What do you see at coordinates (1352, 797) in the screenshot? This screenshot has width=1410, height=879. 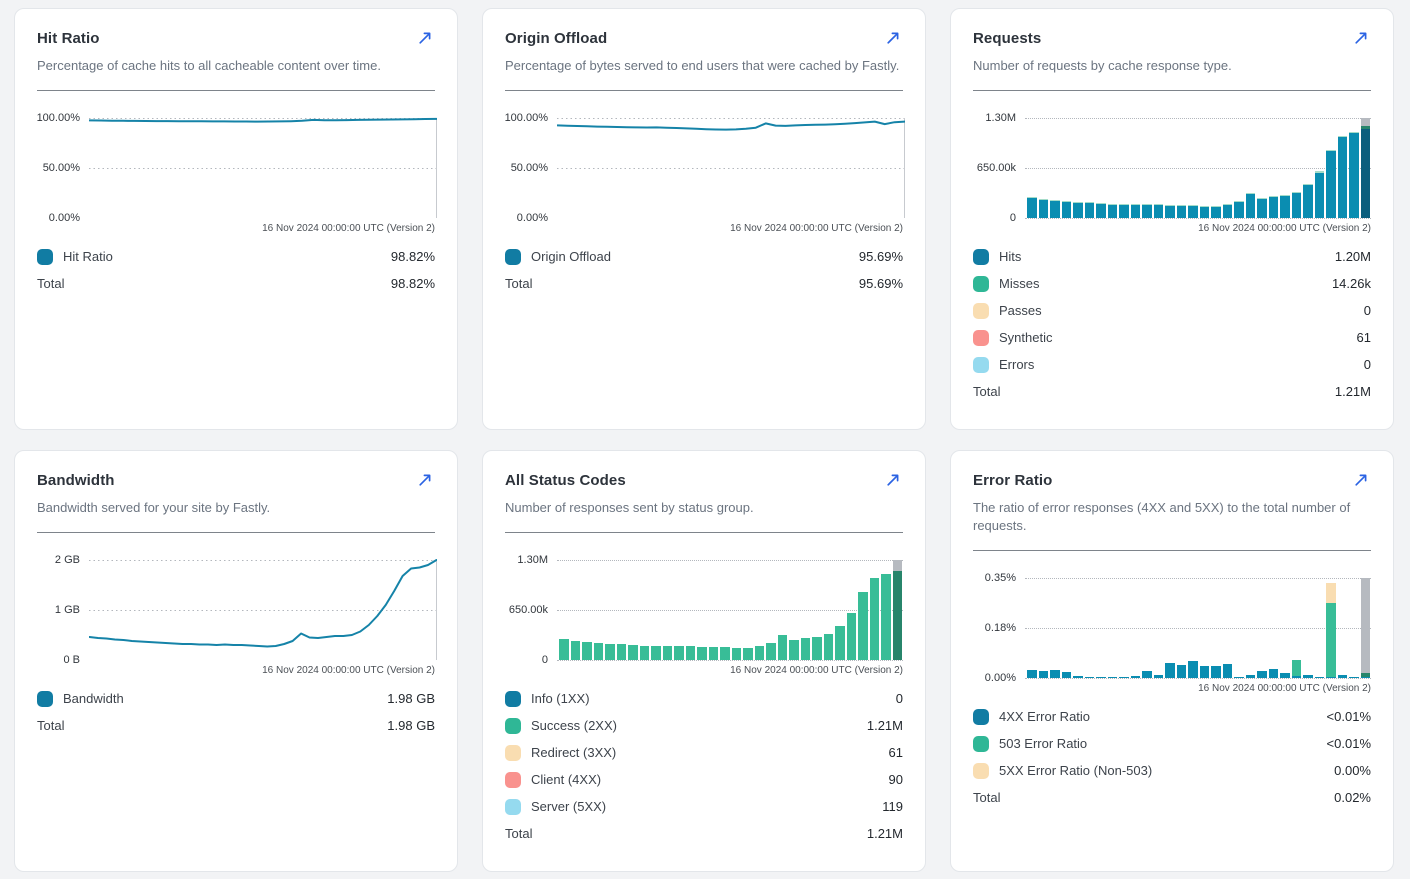 I see `total-value: 0.02%` at bounding box center [1352, 797].